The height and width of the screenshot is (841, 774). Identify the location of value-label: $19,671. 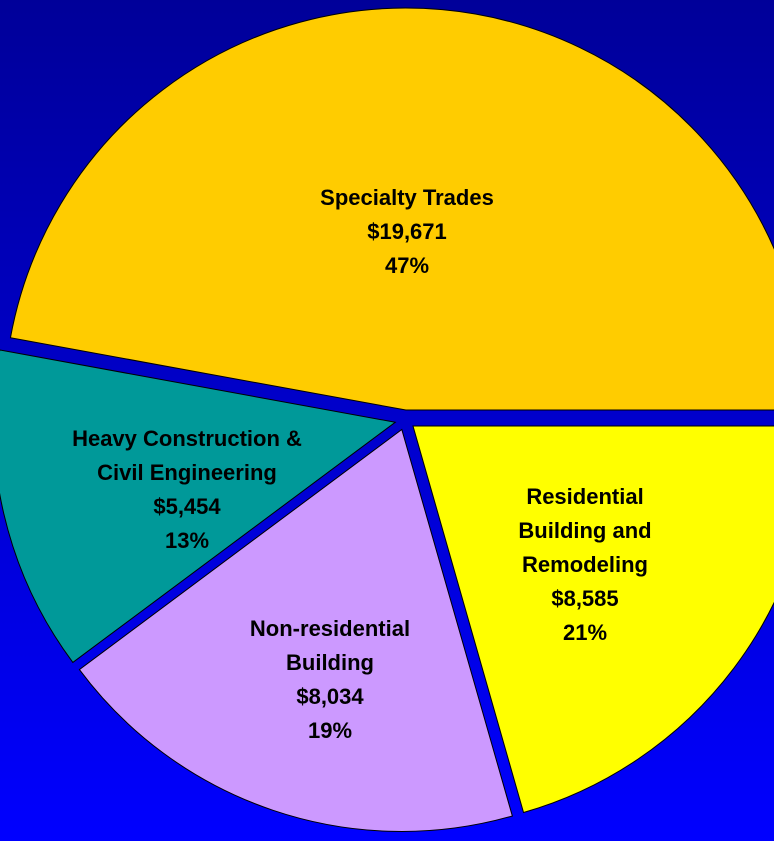
(407, 231).